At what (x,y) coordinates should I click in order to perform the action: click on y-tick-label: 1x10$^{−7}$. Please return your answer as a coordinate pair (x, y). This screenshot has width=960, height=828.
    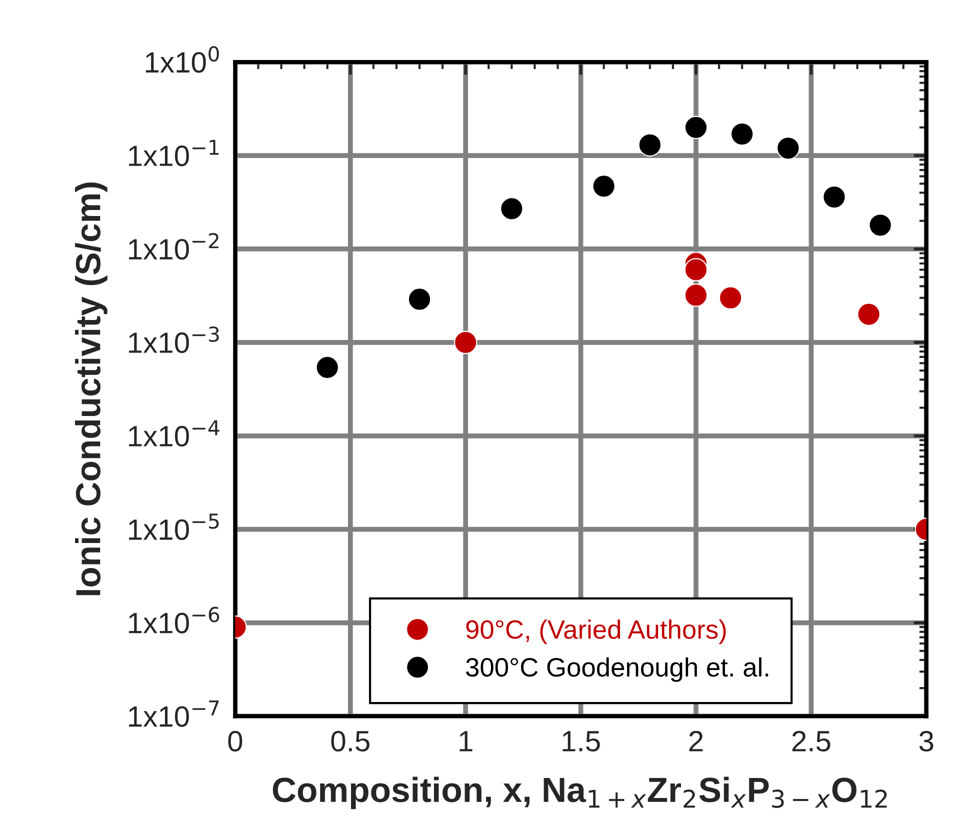
    Looking at the image, I should click on (174, 713).